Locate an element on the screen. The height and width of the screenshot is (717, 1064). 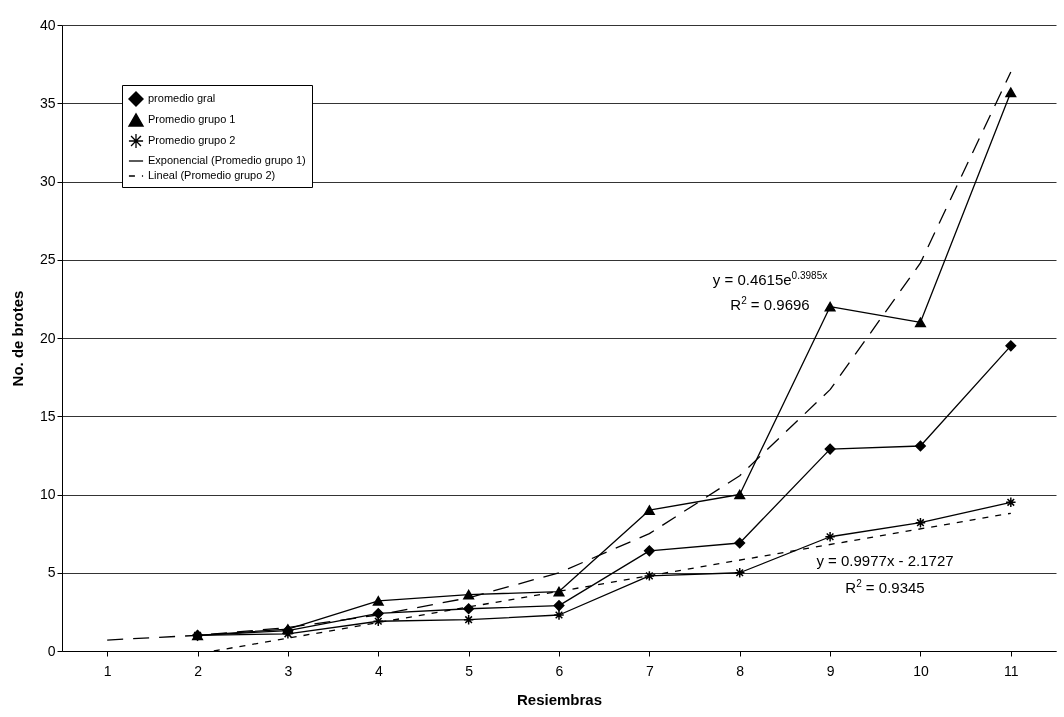
x-tick-label: 6 is located at coordinates (559, 670).